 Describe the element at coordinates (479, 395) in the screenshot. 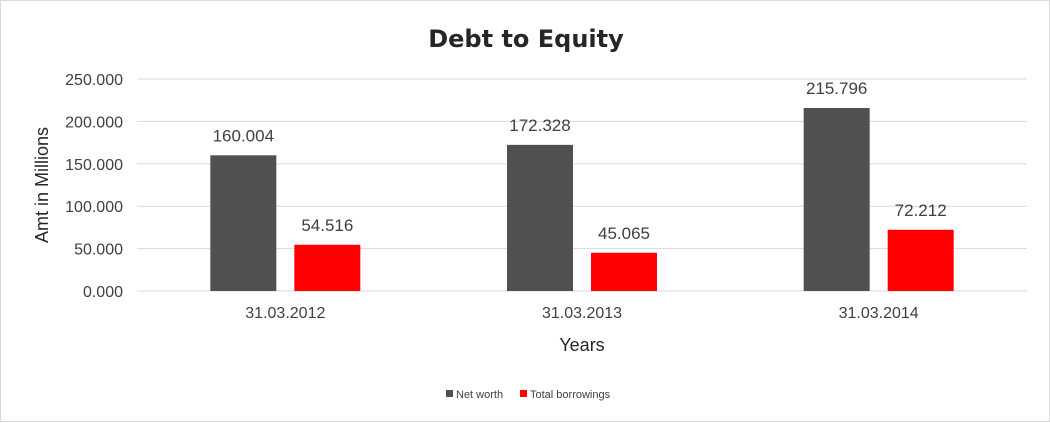

I see `legend-label: Net worth` at that location.